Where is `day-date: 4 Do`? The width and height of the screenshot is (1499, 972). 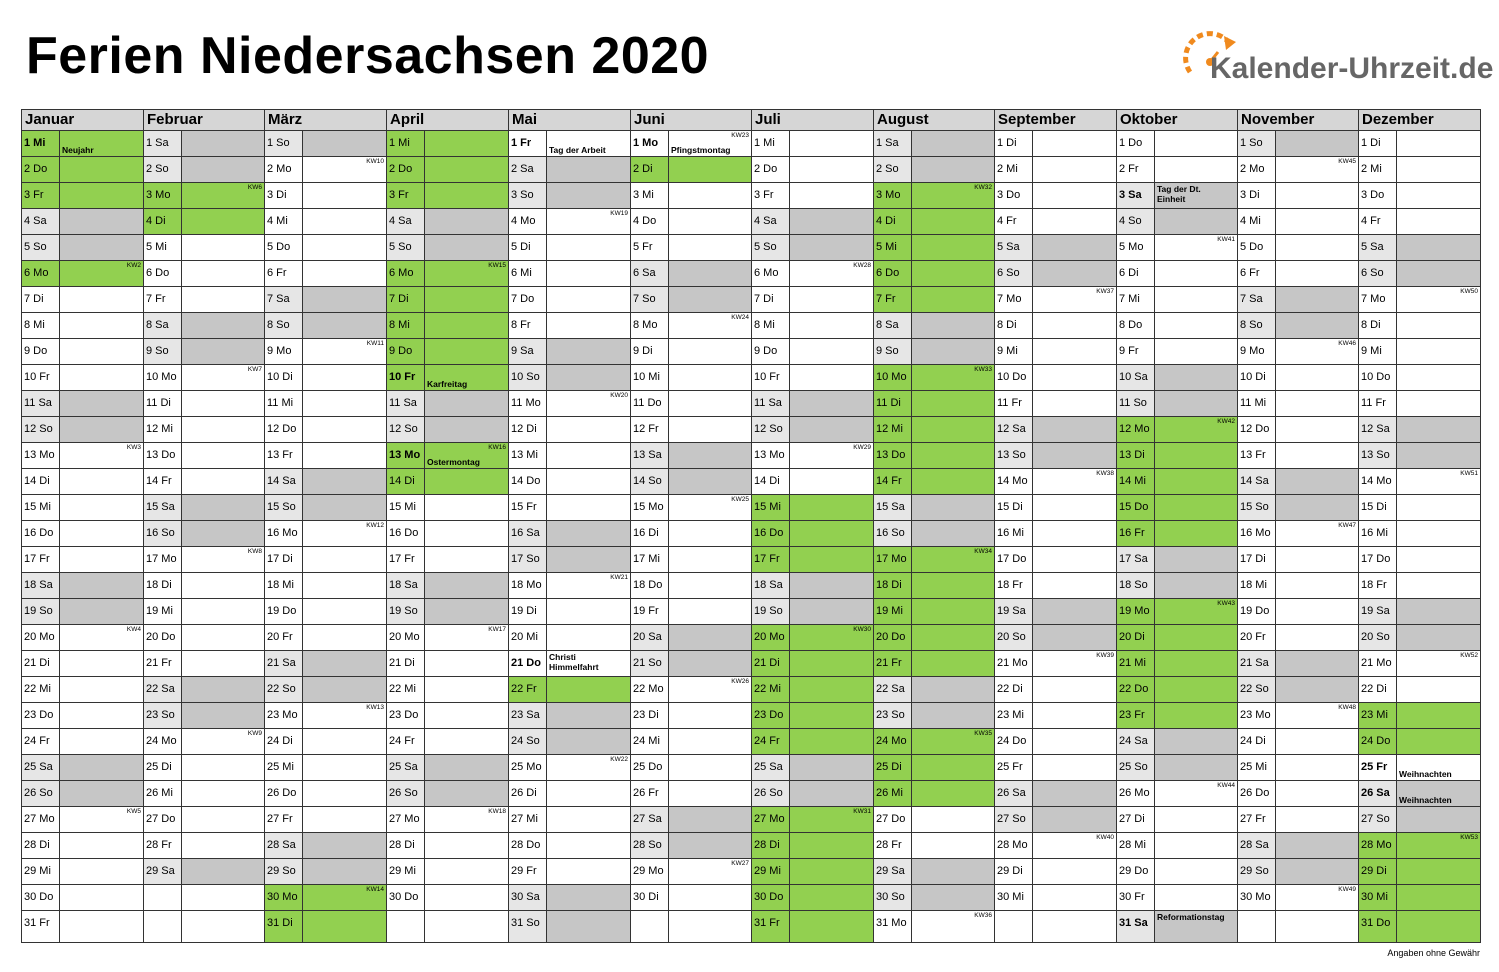 day-date: 4 Do is located at coordinates (650, 221).